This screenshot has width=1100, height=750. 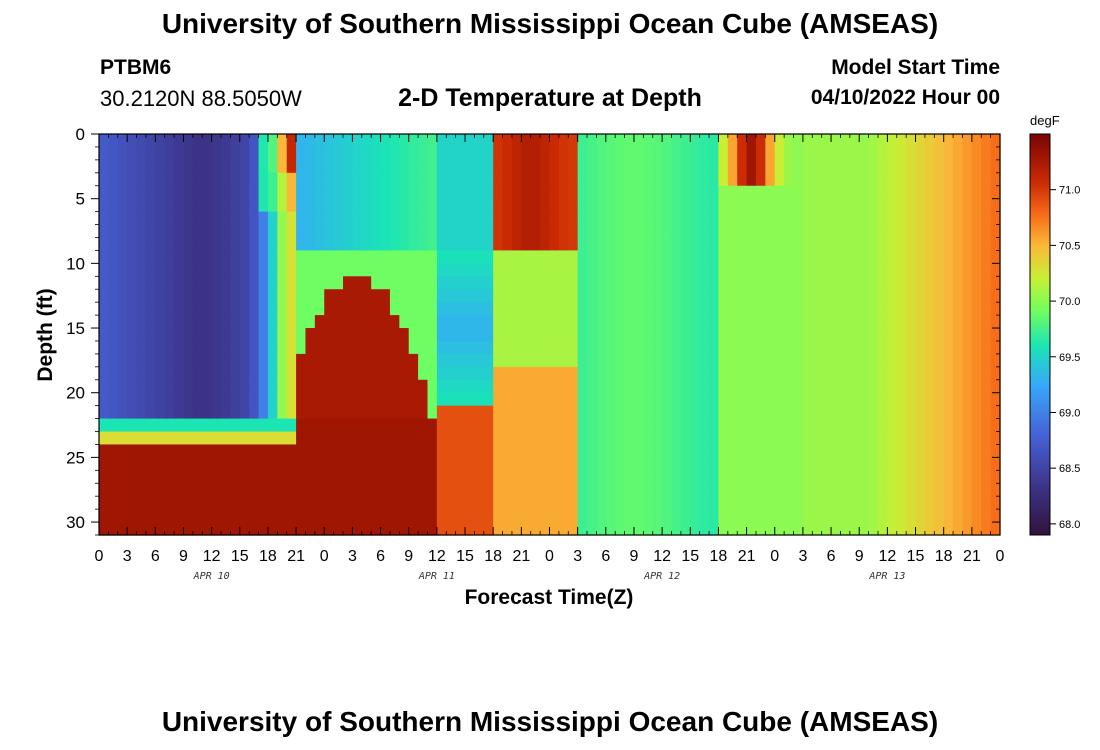 I want to click on x-tick-label: 6, so click(x=155, y=556).